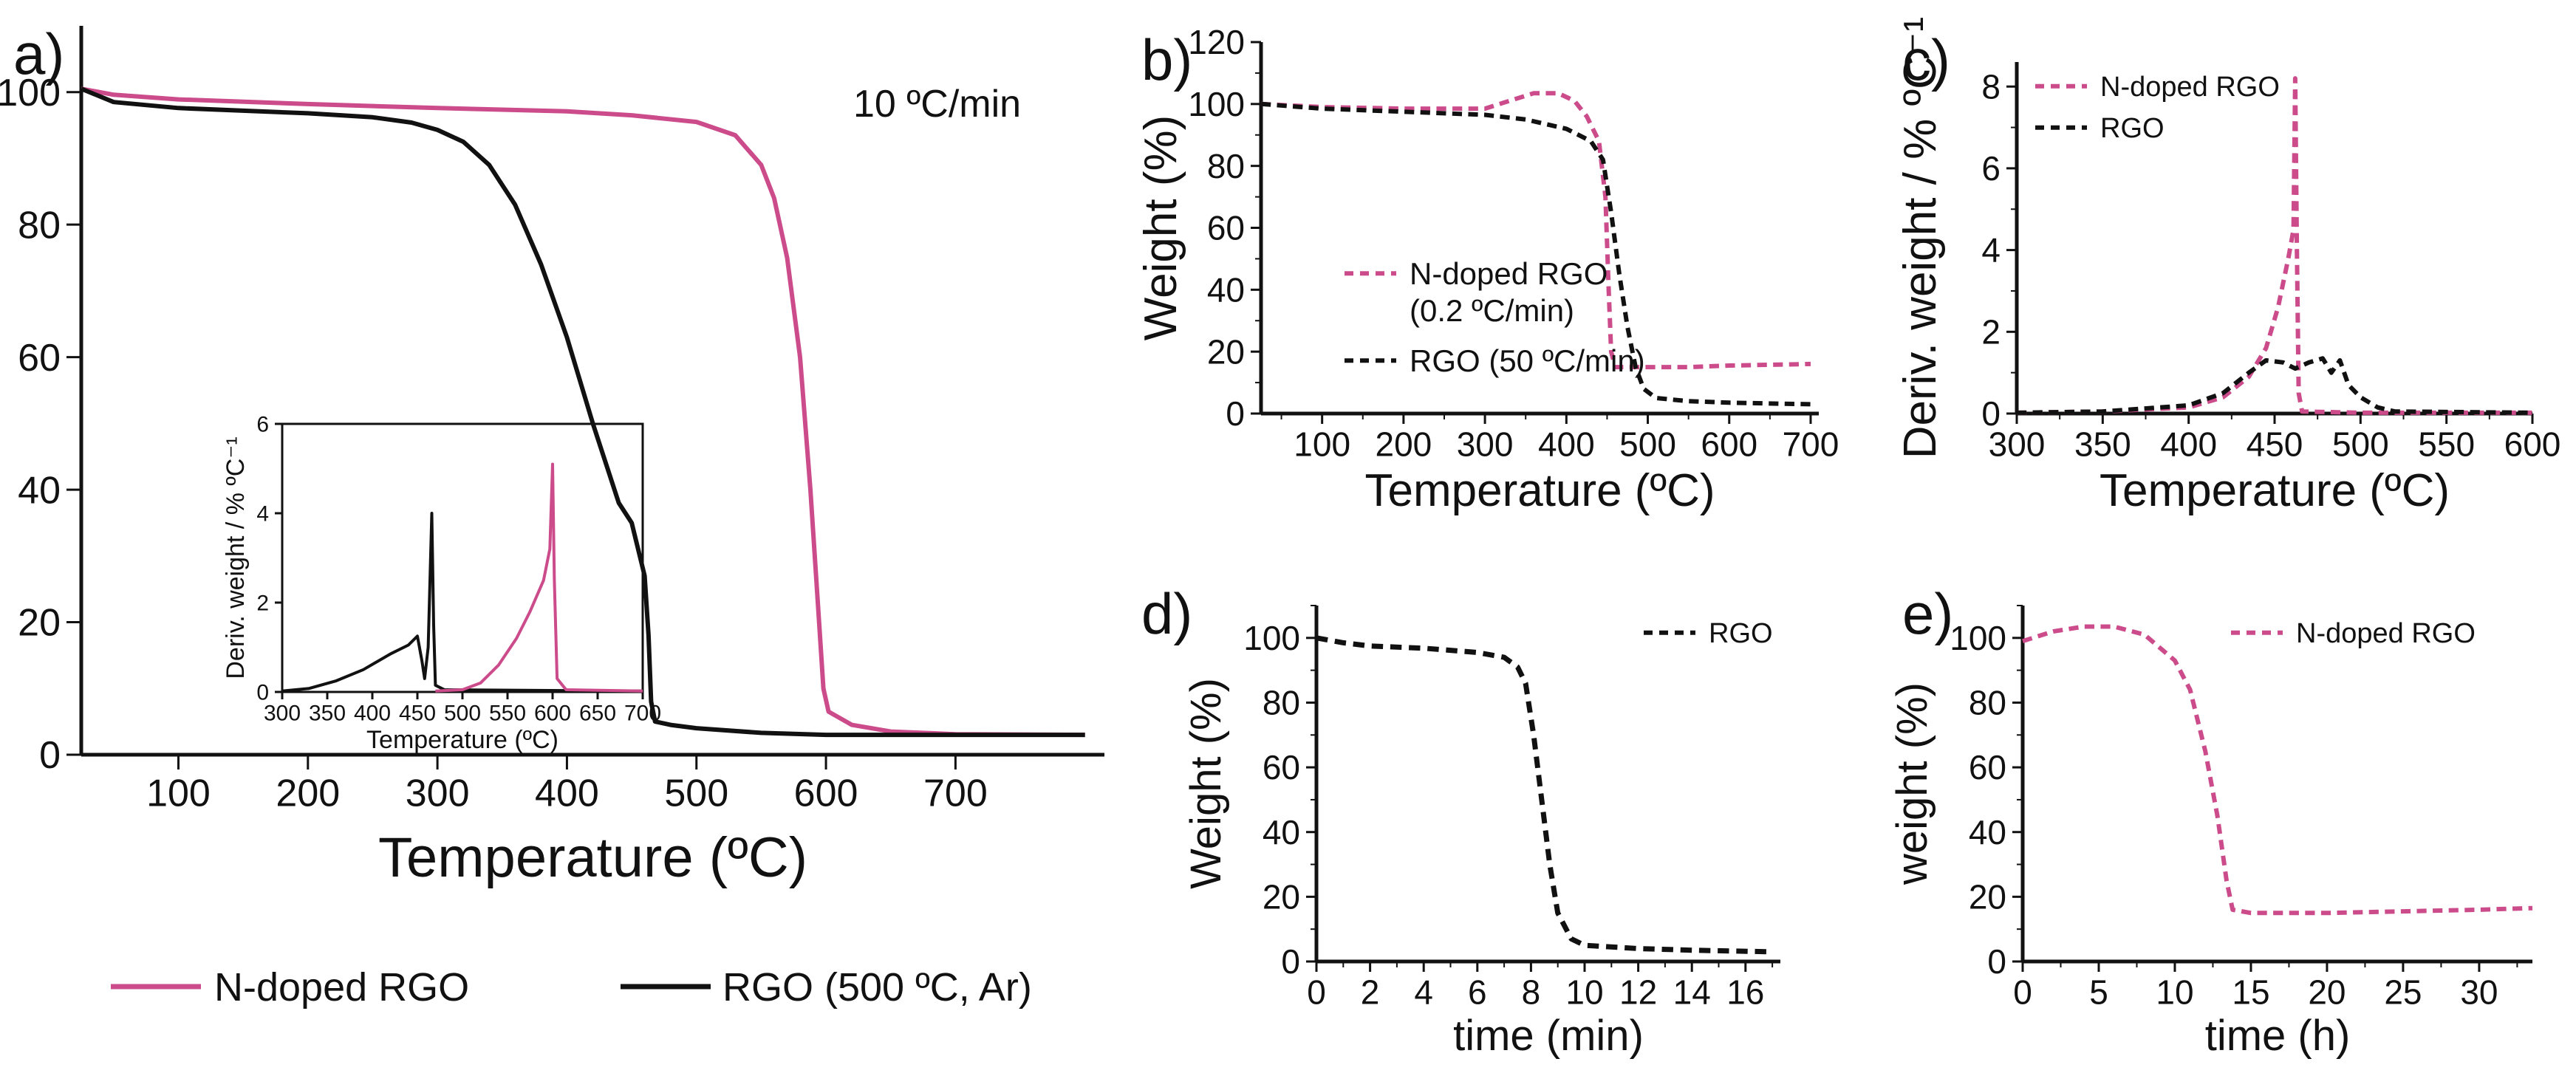 The height and width of the screenshot is (1073, 2576). What do you see at coordinates (1166, 613) in the screenshot?
I see `panel-d-label: d)` at bounding box center [1166, 613].